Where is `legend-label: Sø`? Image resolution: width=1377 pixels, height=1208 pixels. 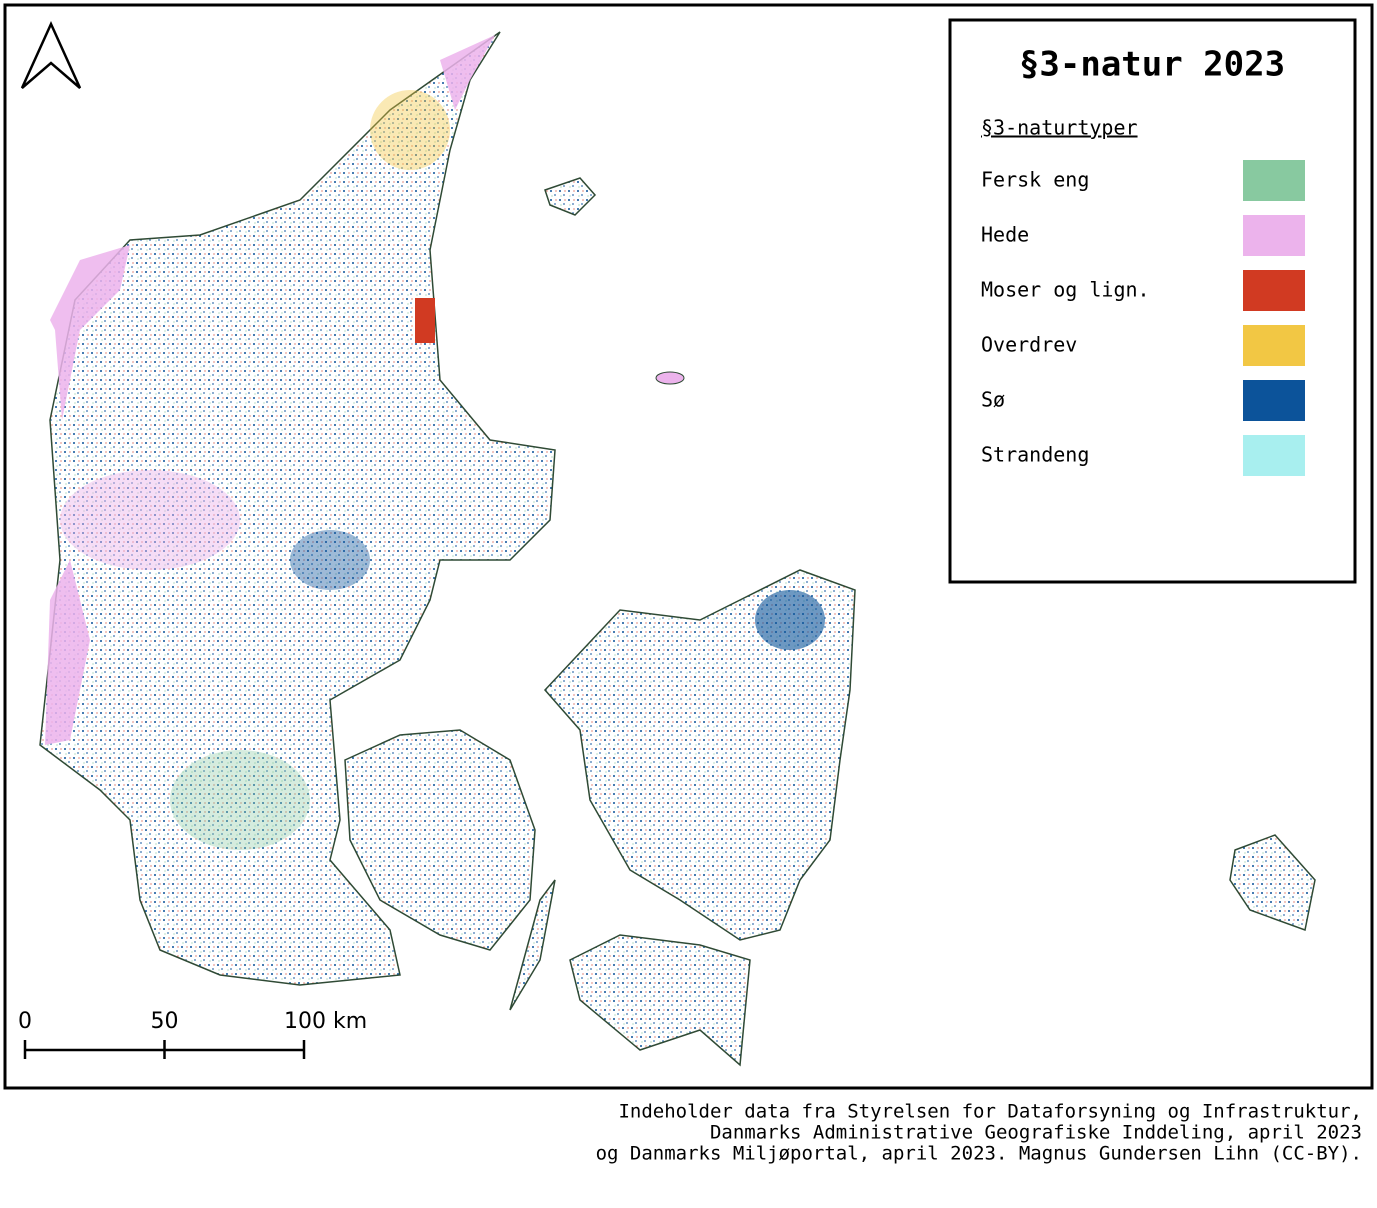
legend-label: Sø is located at coordinates (993, 400).